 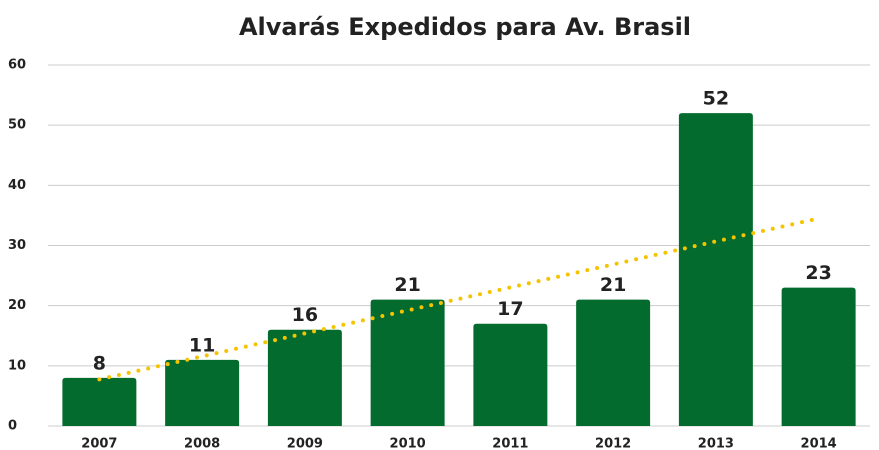 What do you see at coordinates (202, 443) in the screenshot?
I see `x-tick-label: 2008` at bounding box center [202, 443].